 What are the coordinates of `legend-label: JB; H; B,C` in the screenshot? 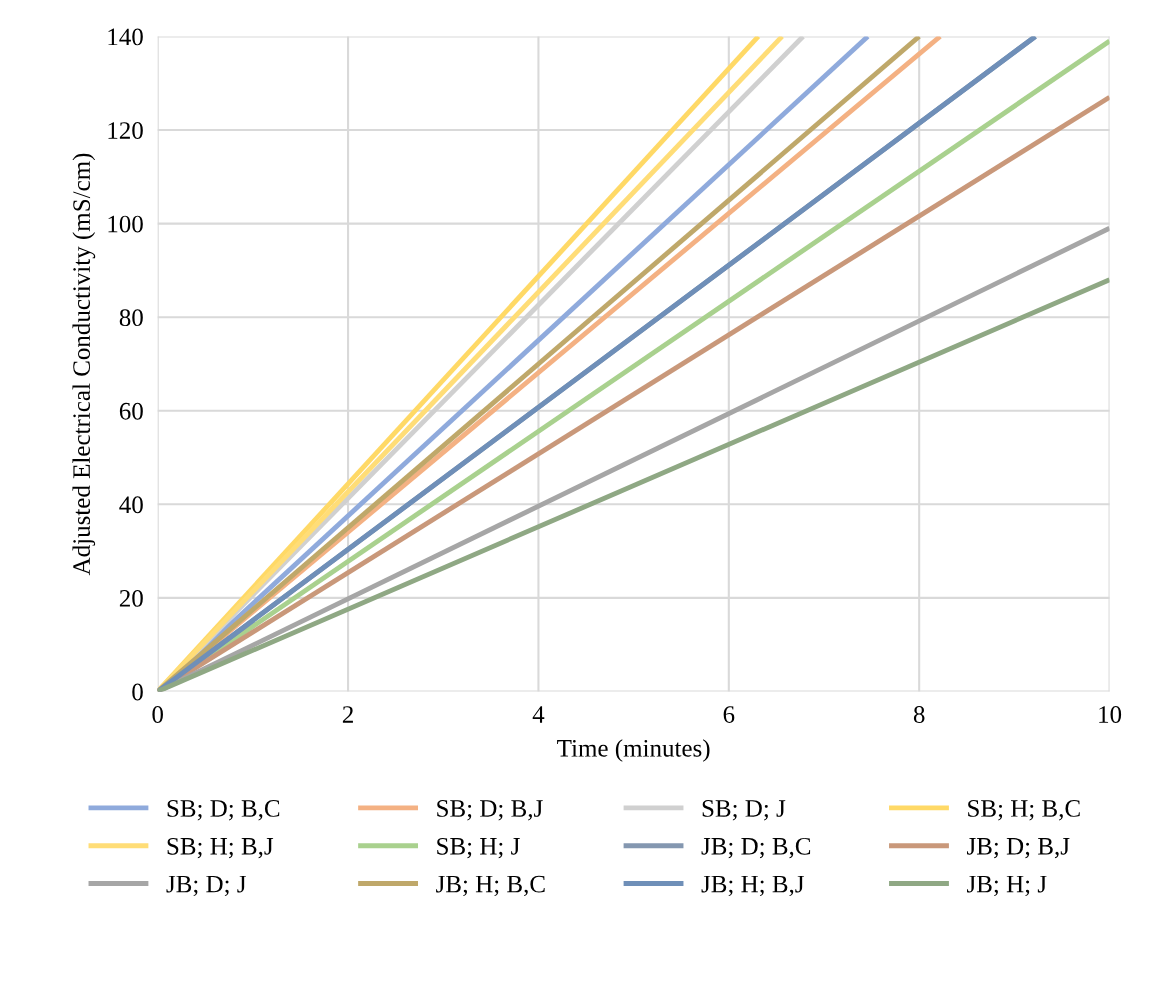 It's located at (490, 886).